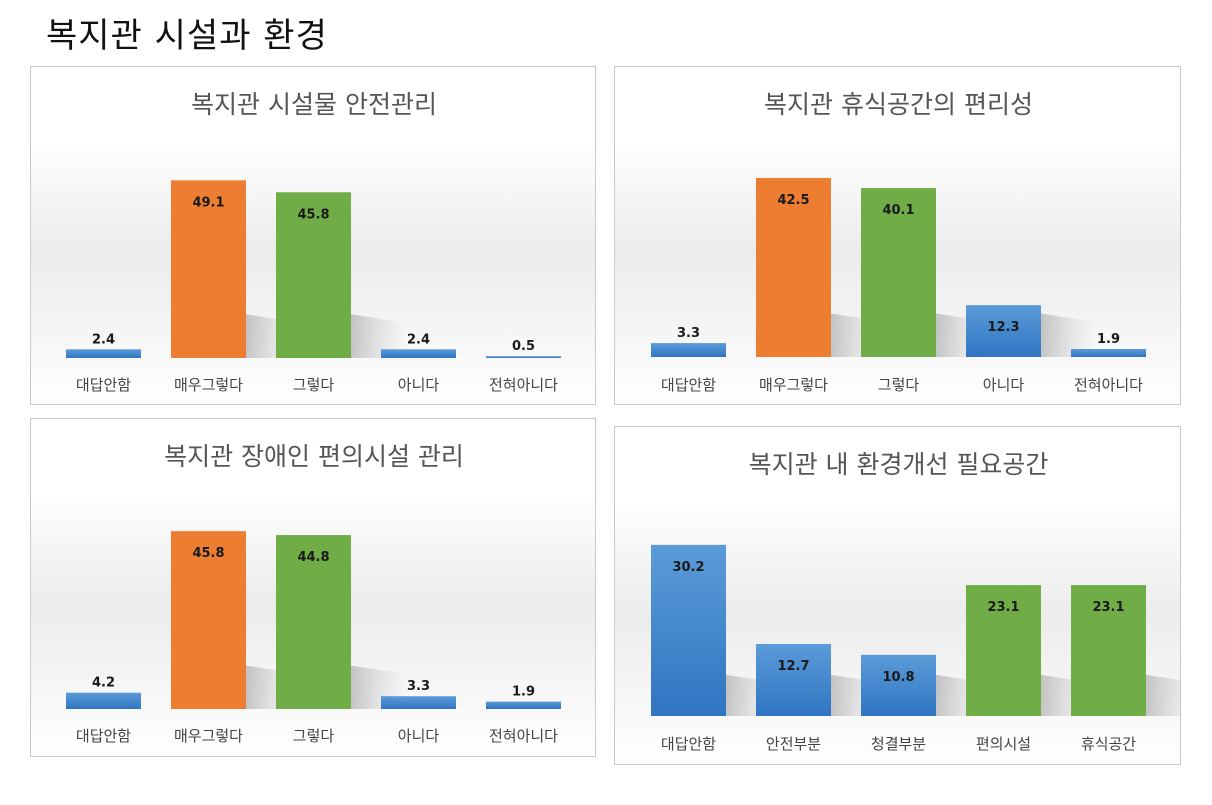 Image resolution: width=1212 pixels, height=805 pixels. I want to click on value-label: 10.8, so click(898, 677).